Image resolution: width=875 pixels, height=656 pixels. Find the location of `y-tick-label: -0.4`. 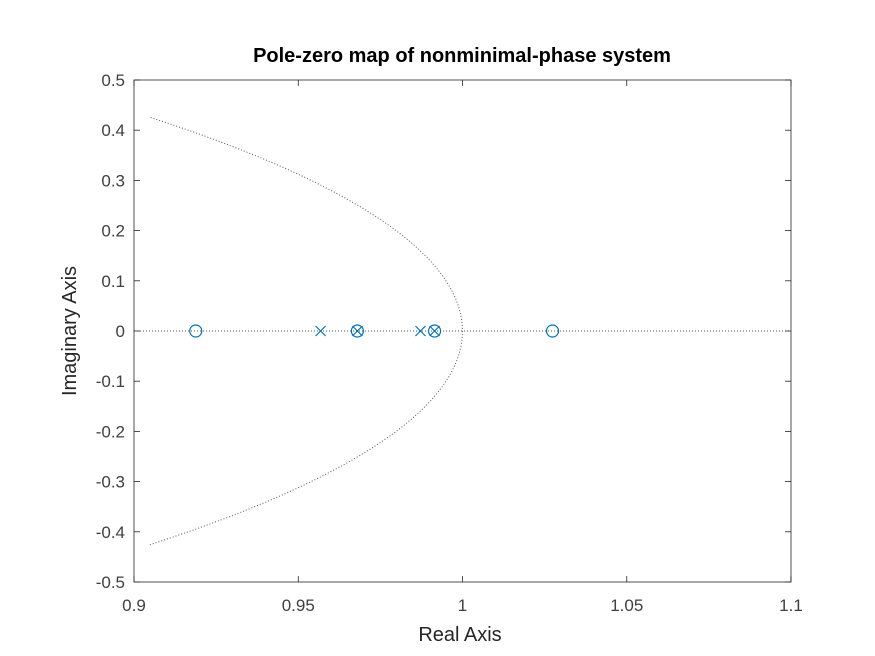

y-tick-label: -0.4 is located at coordinates (110, 532).